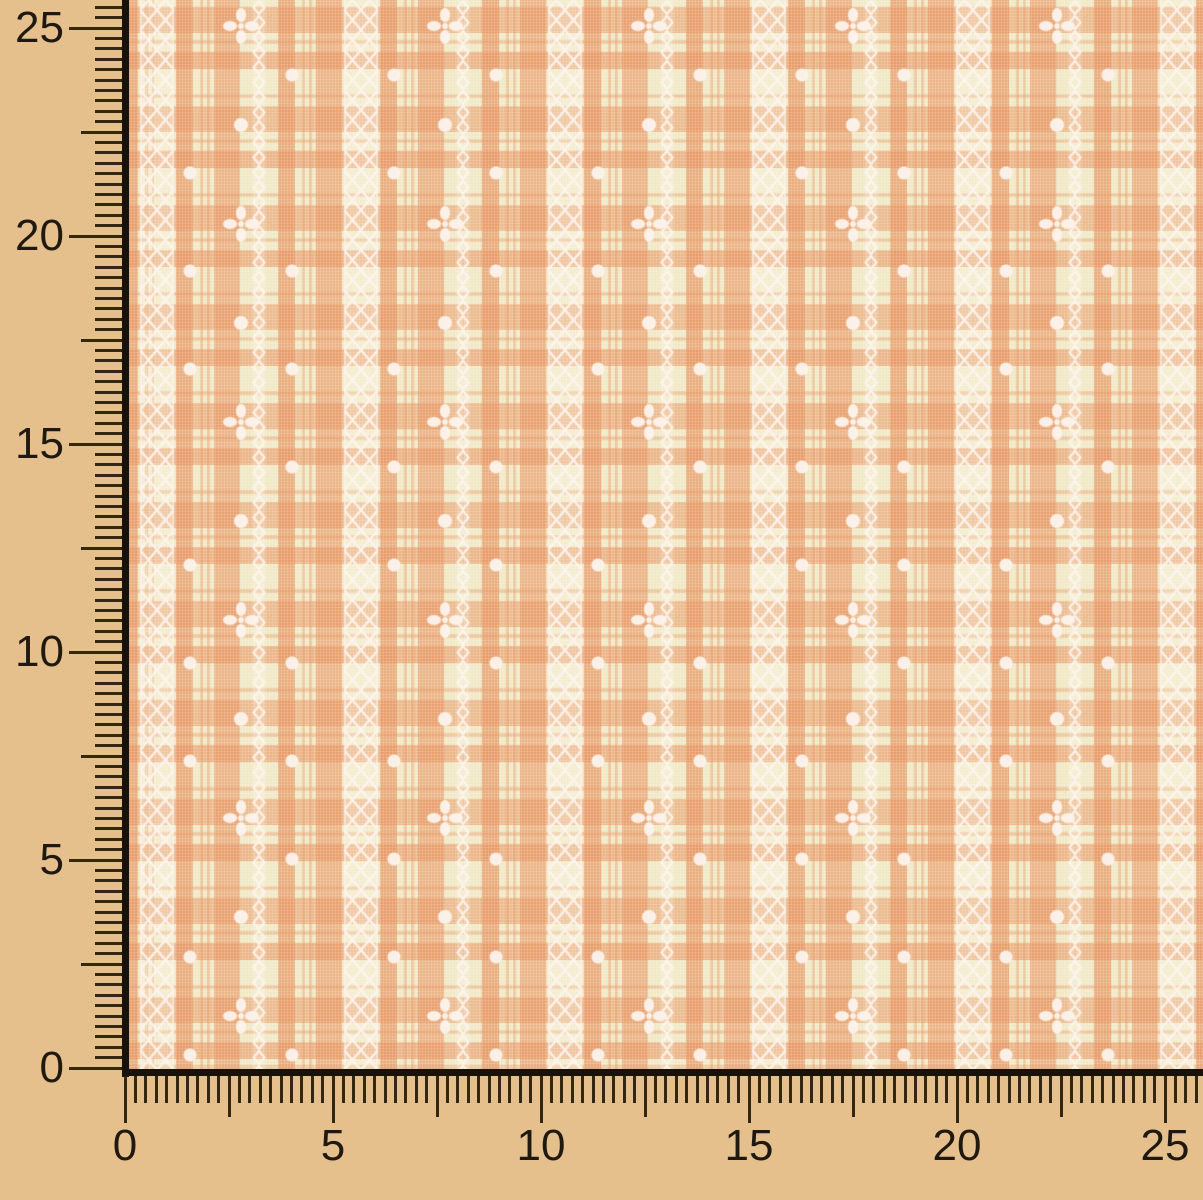 The image size is (1203, 1200). I want to click on lace-stripe-narrow, so click(463, 535).